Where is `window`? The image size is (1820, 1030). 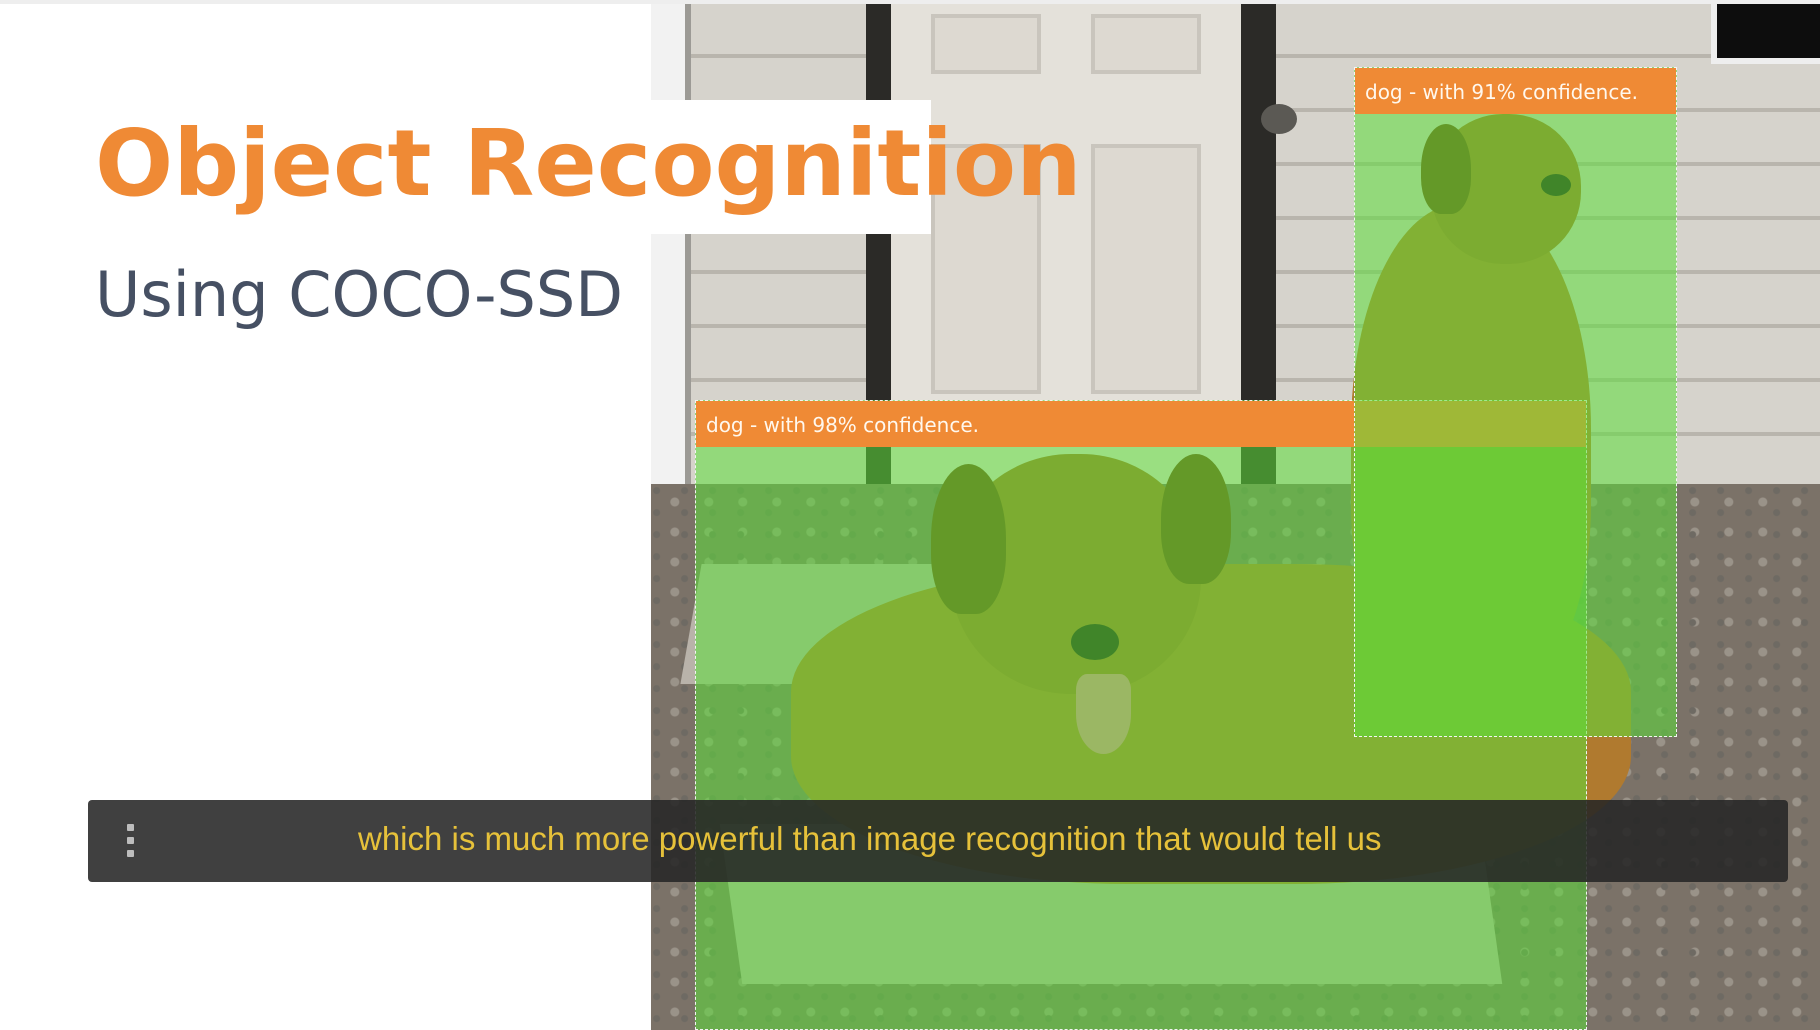 window is located at coordinates (1765, 34).